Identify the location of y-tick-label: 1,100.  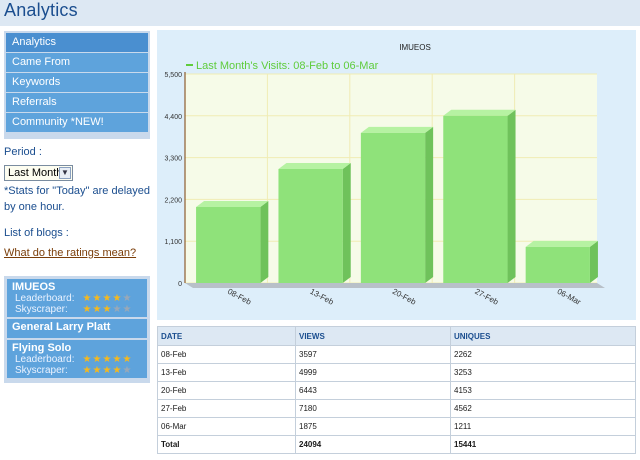
(173, 242).